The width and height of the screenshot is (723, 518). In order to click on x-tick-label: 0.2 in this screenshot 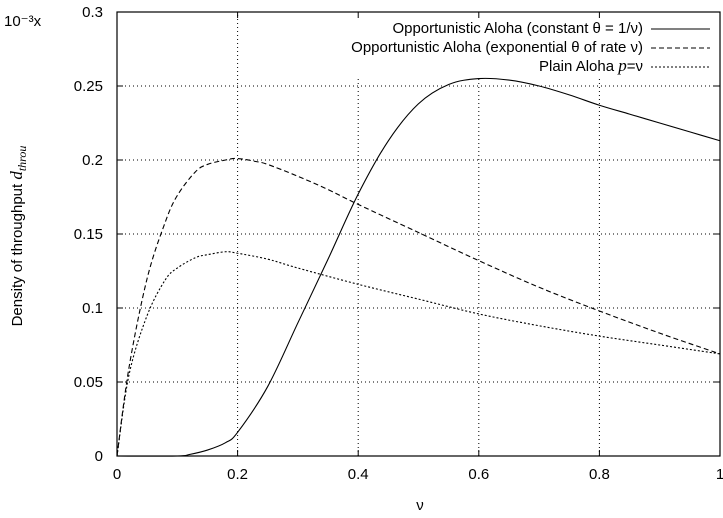, I will do `click(237, 474)`.